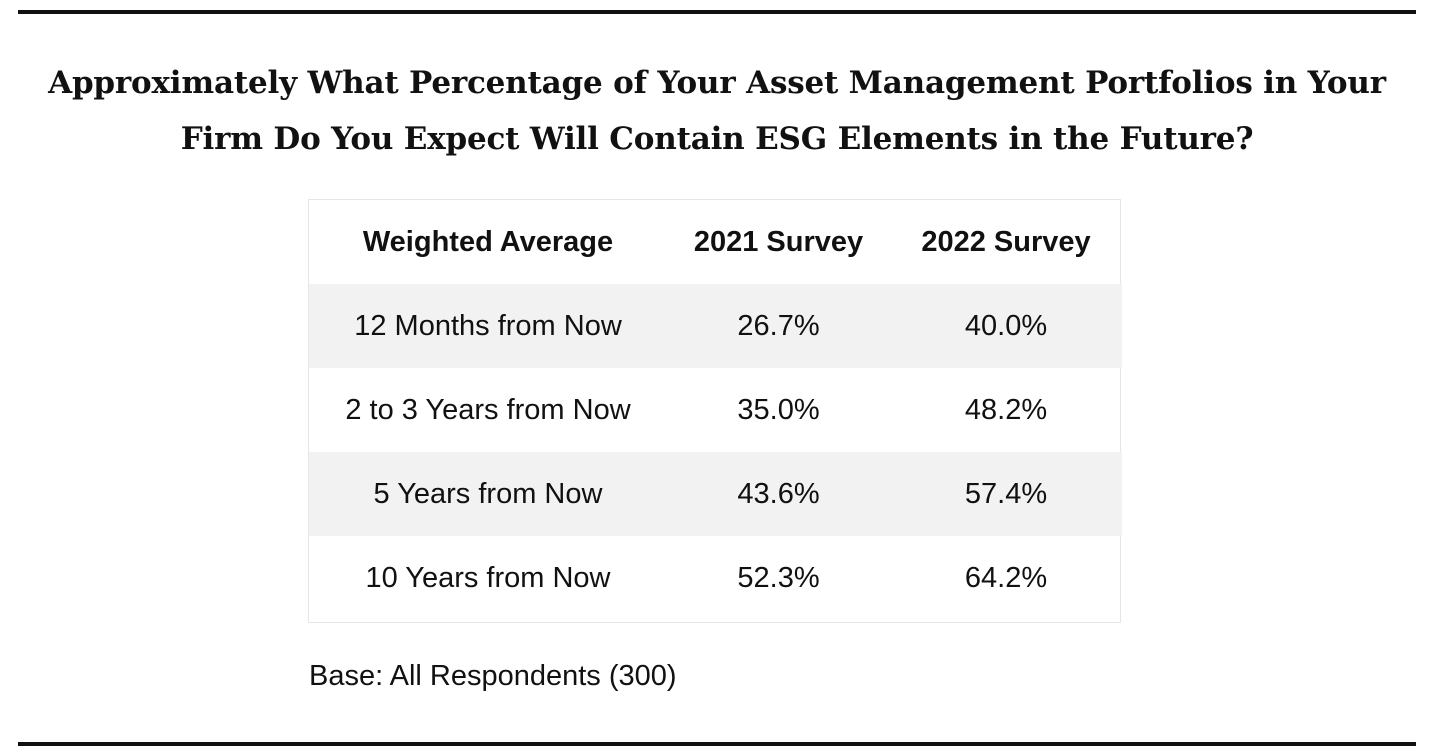  I want to click on table-row: 5 Years from Now 43.6% 57.4%, so click(715, 494).